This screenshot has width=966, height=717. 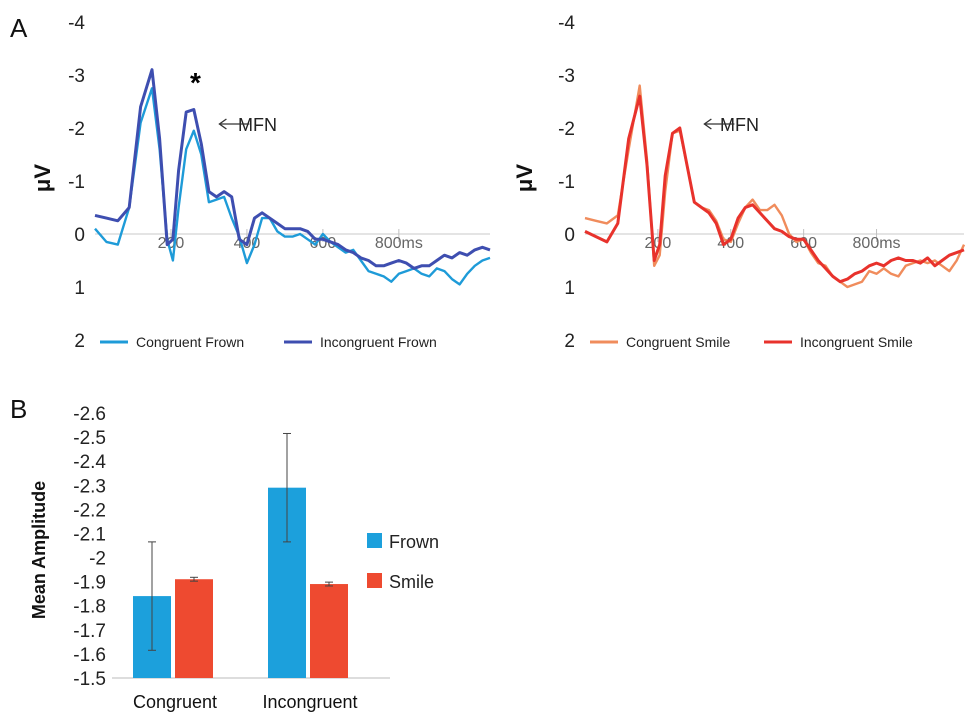 What do you see at coordinates (39, 550) in the screenshot?
I see `y-axis-label: Mean Amplitude` at bounding box center [39, 550].